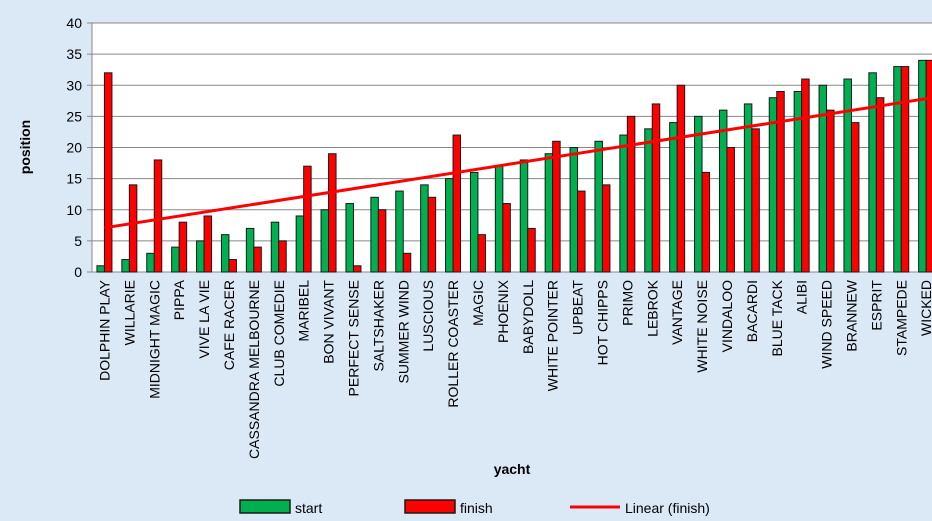  I want to click on y-tick-label: 35, so click(74, 54).